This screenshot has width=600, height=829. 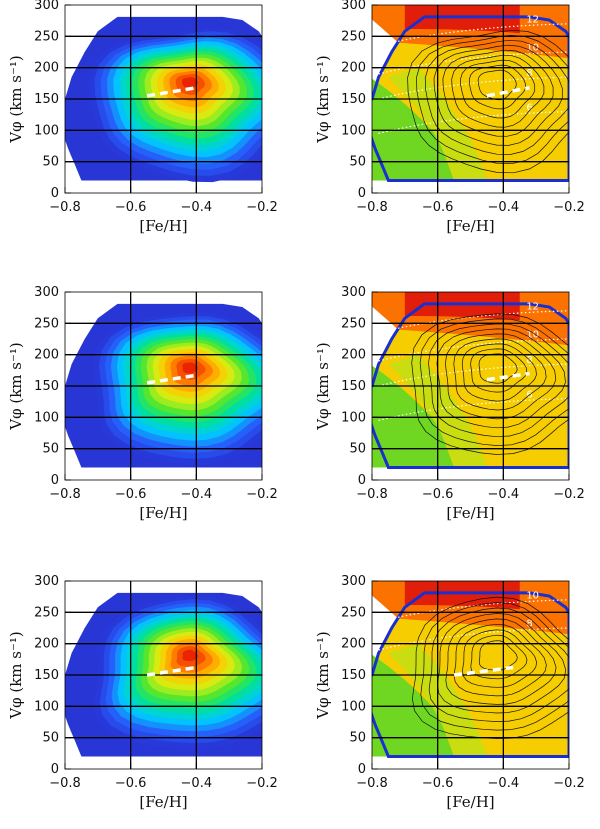 I want to click on panel-map-top: 12 10 8 6, so click(x=470, y=93).